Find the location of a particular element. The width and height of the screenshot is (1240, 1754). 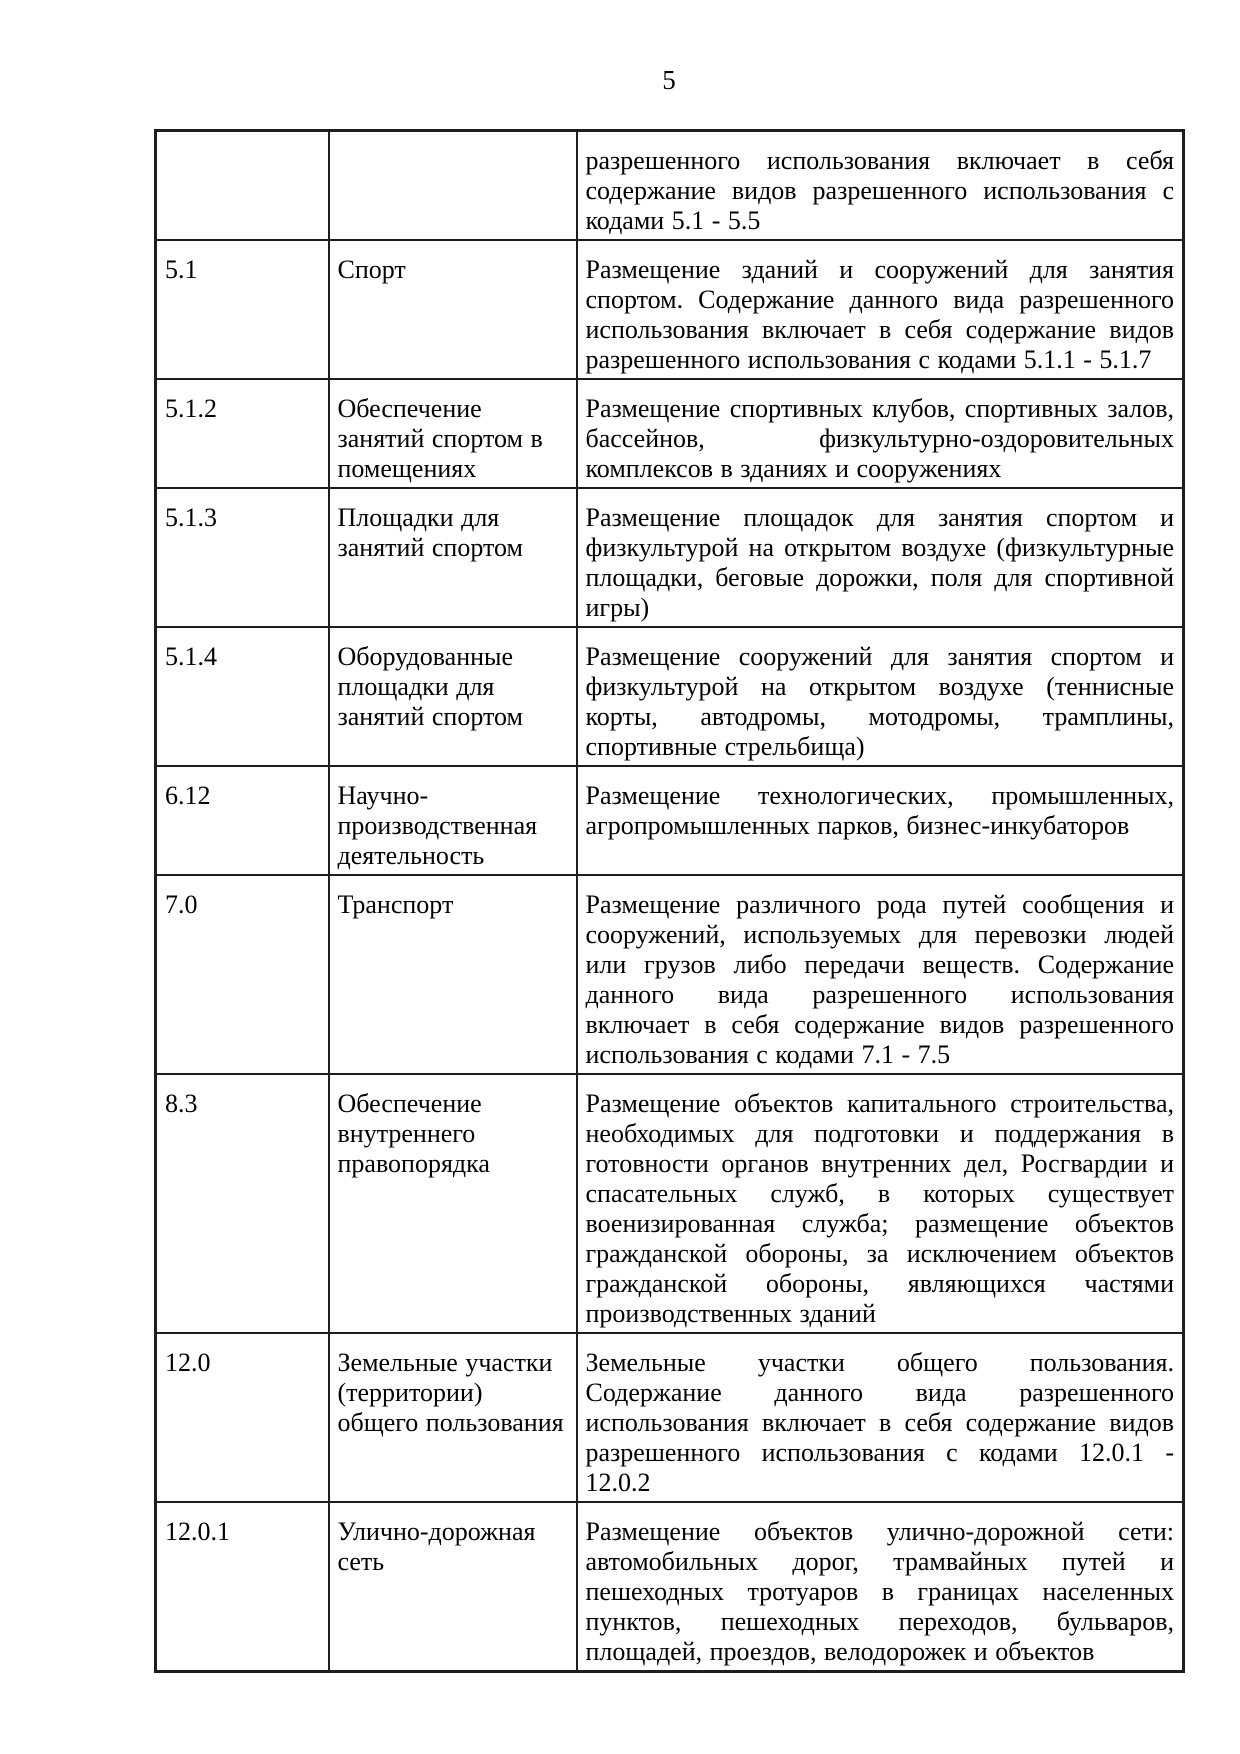

cell-code: 5.1.3 is located at coordinates (242, 557).